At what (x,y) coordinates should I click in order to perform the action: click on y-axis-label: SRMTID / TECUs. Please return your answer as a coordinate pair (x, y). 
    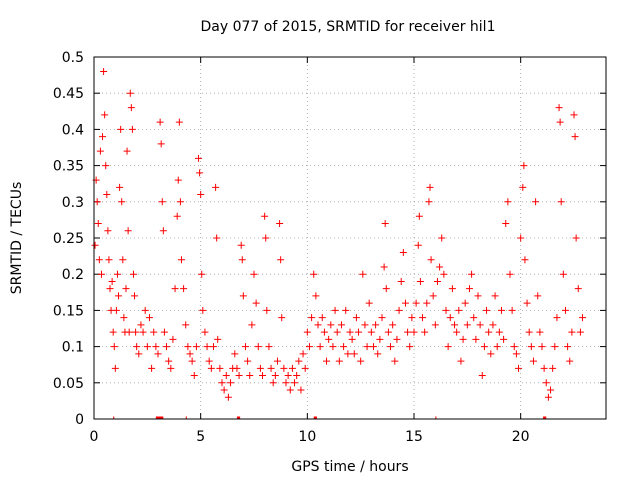
    Looking at the image, I should click on (17, 238).